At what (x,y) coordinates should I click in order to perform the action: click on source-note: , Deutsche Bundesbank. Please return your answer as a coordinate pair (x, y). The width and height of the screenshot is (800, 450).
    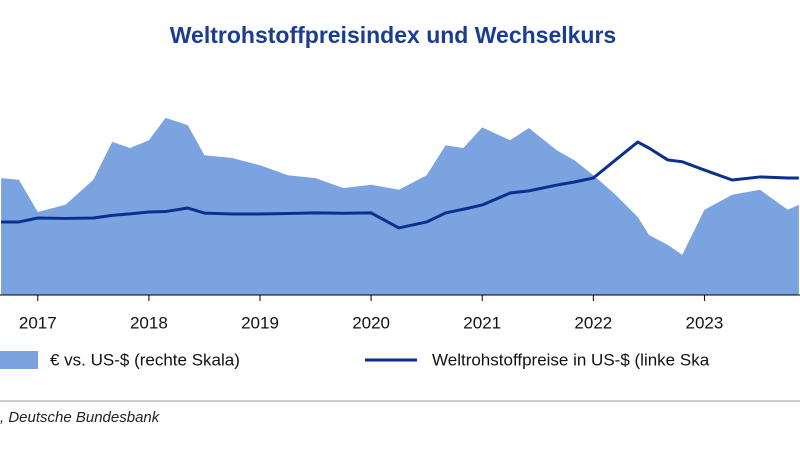
    Looking at the image, I should click on (80, 417).